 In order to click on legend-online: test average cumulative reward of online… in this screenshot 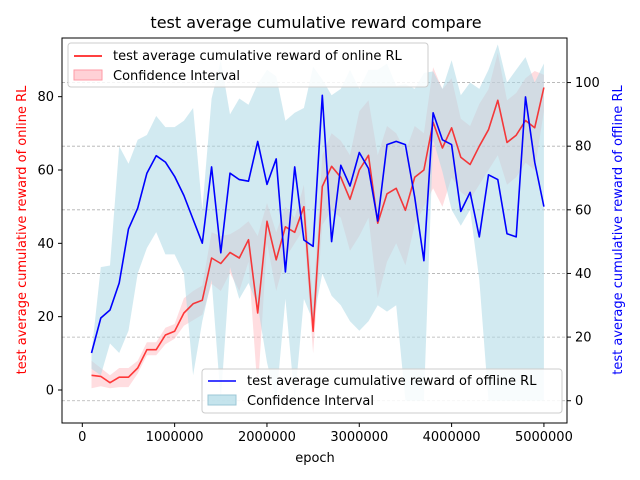, I will do `click(248, 65)`.